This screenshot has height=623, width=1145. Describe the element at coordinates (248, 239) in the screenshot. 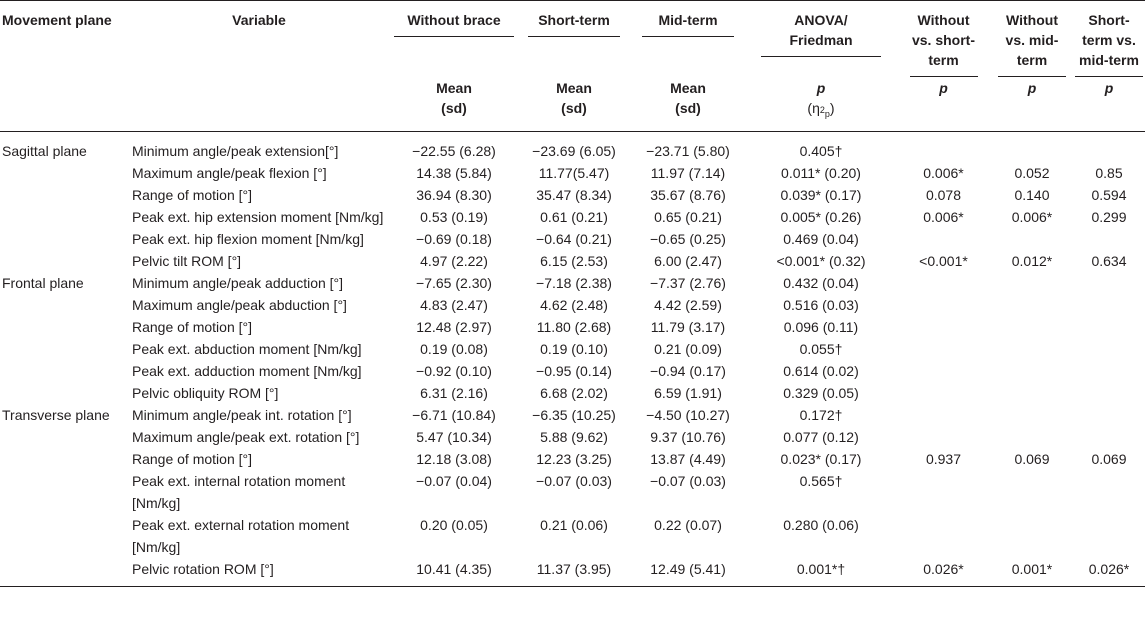

I see `variable-cell: Peak ext. hip flexion moment [Nm/kg]` at that location.